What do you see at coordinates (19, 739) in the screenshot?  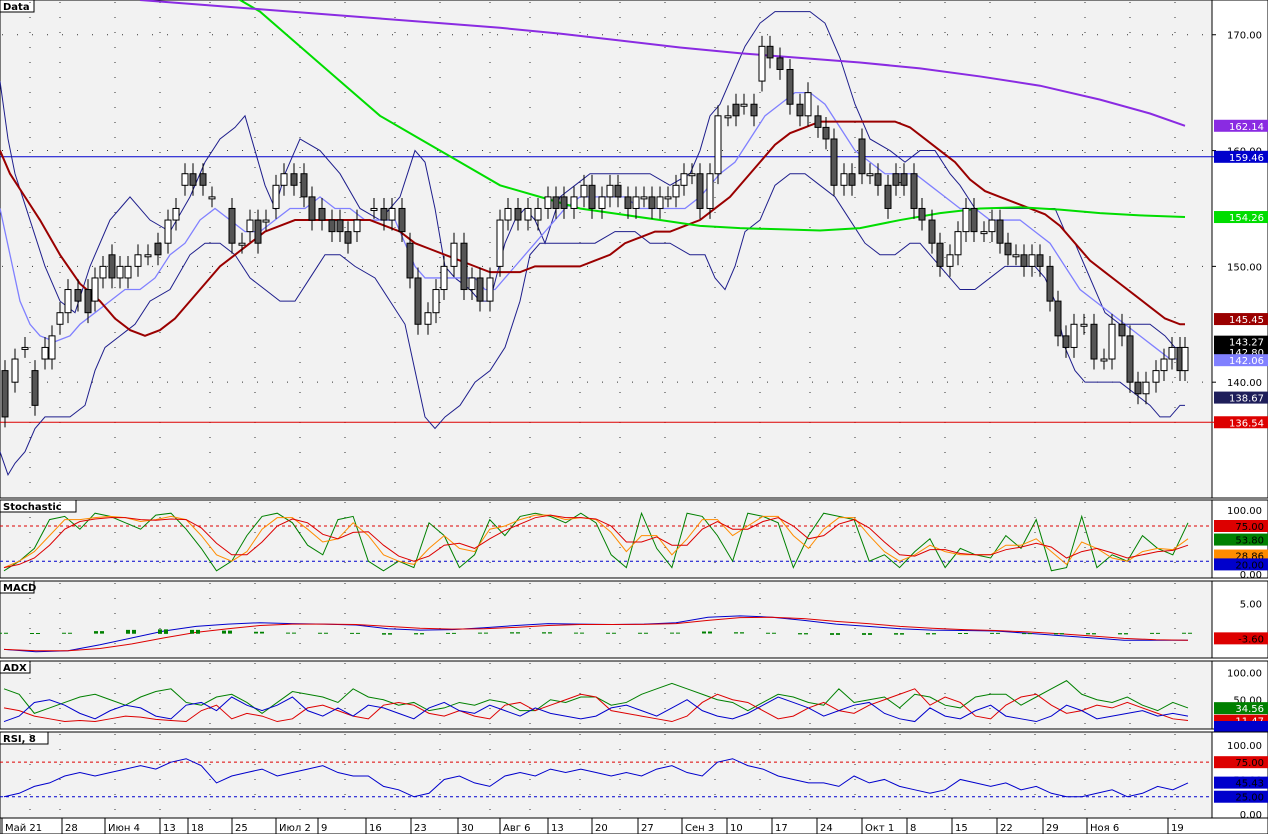 I see `panel-4-label: RSI, 8` at bounding box center [19, 739].